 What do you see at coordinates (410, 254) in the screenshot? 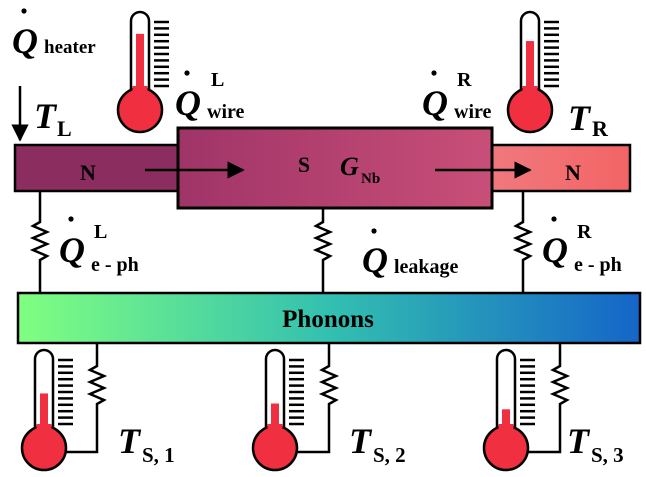
I see `leakage-label: Q leakage` at bounding box center [410, 254].